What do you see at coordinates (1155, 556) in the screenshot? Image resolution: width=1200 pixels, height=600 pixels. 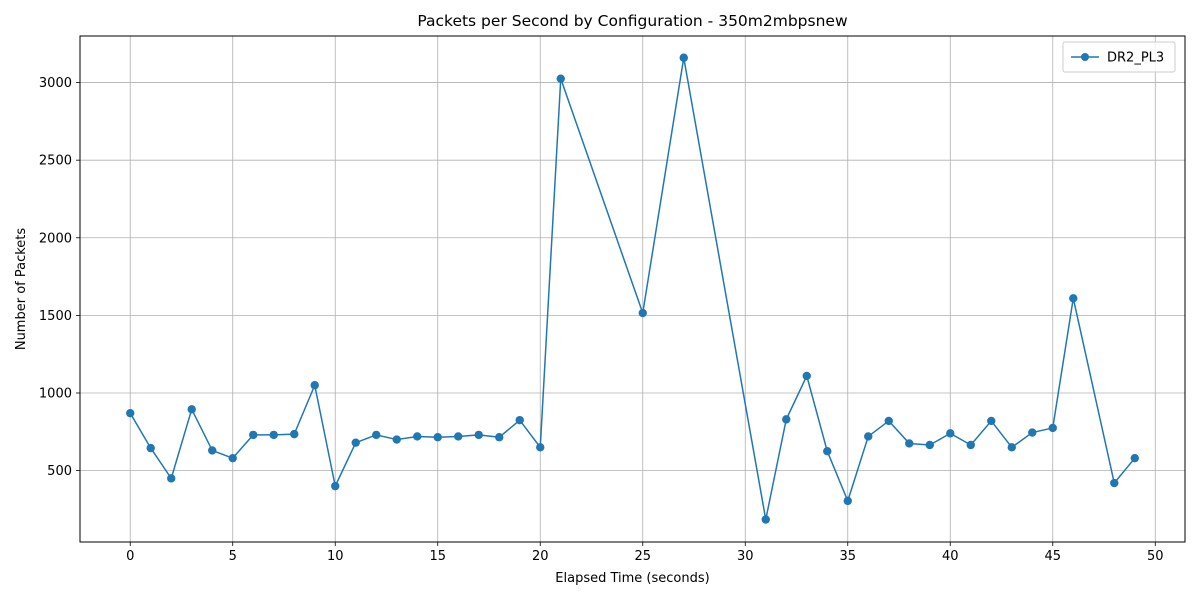 I see `x-tick-label: 50` at bounding box center [1155, 556].